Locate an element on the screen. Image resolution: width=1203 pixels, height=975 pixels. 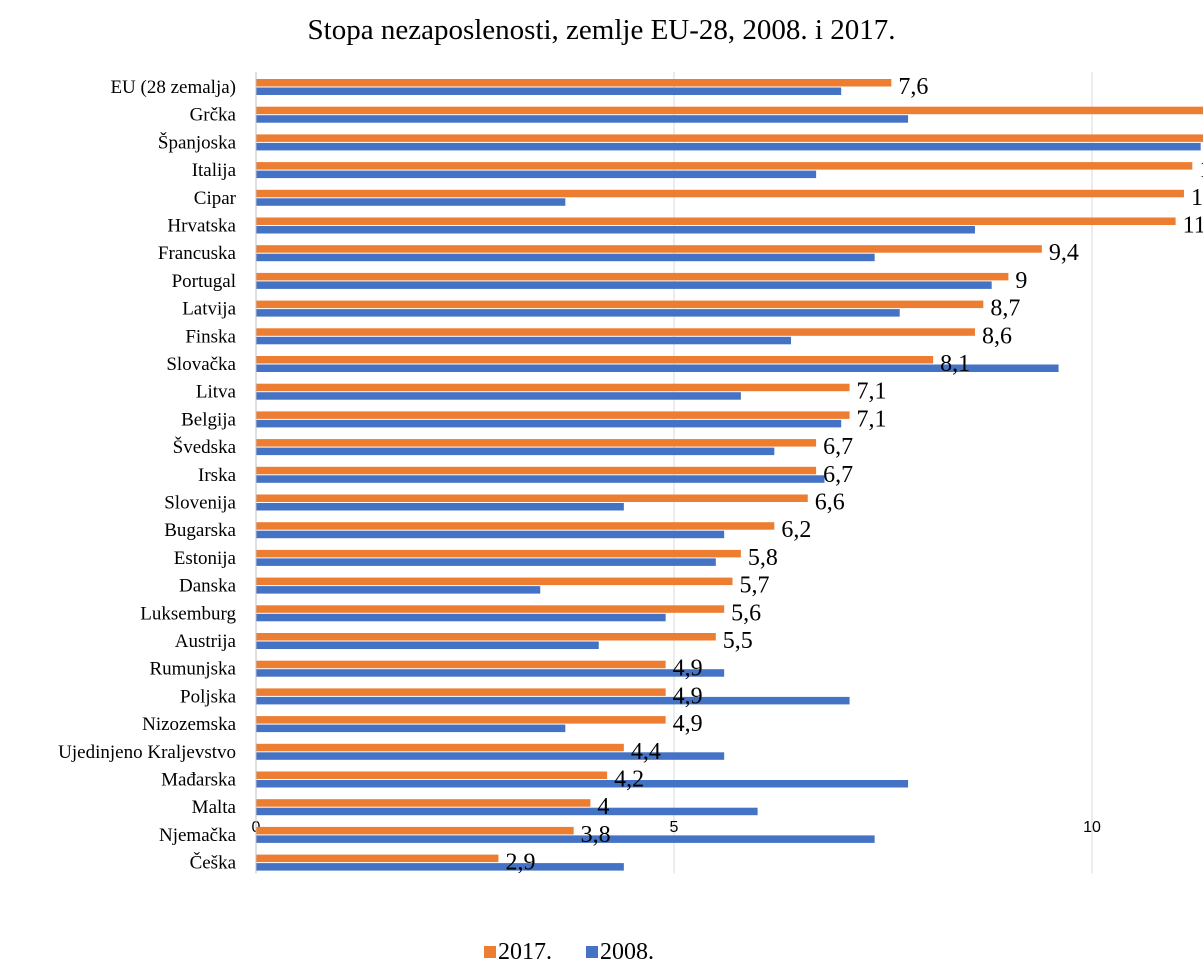
data-label: 4,2 is located at coordinates (629, 780).